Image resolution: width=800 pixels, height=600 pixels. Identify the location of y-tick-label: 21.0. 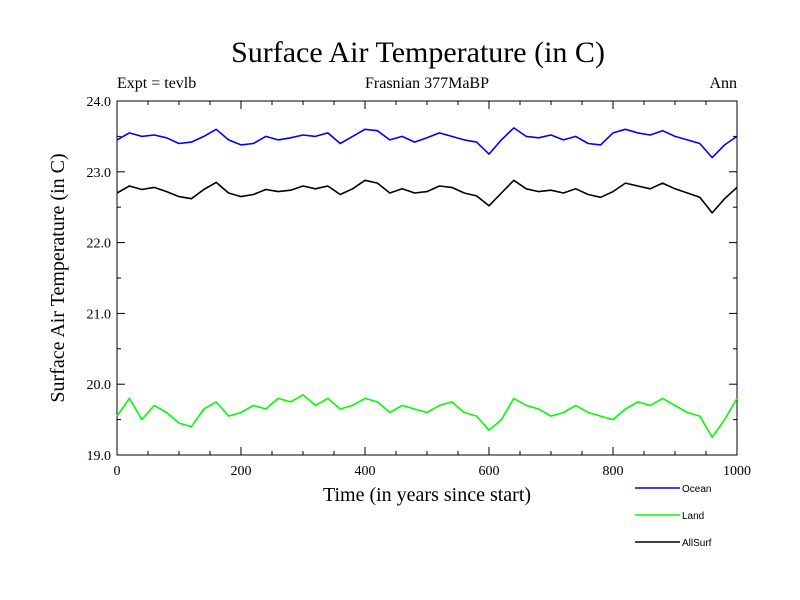
(99, 314).